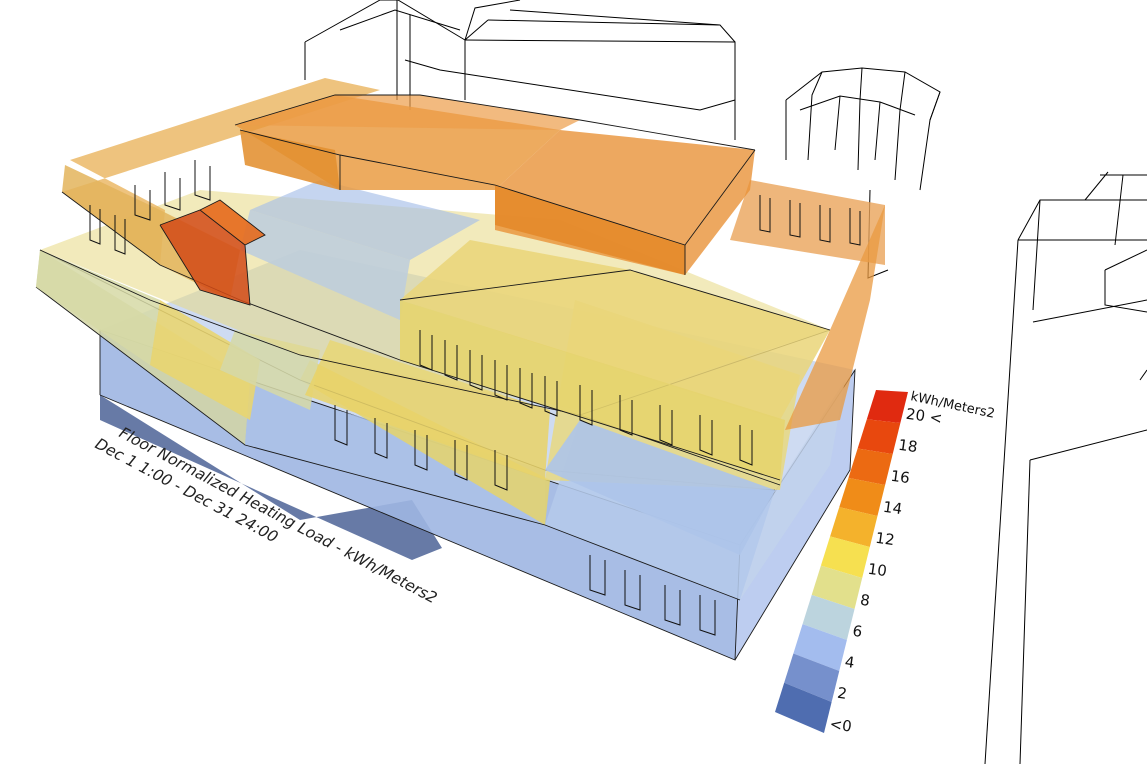 The width and height of the screenshot is (1147, 764). Describe the element at coordinates (892, 508) in the screenshot. I see `legend-label: 14` at that location.